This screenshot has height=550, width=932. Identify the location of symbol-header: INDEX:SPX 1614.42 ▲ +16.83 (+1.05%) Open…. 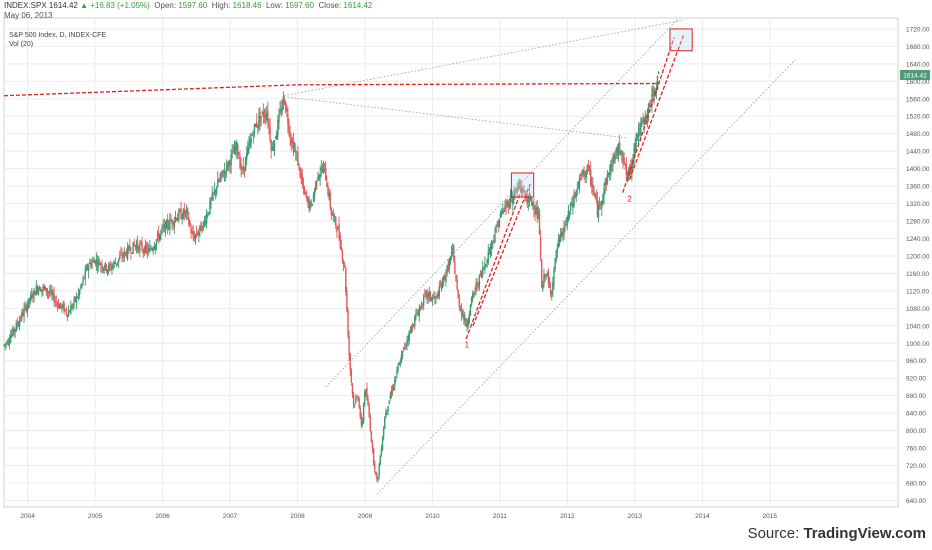
(188, 6).